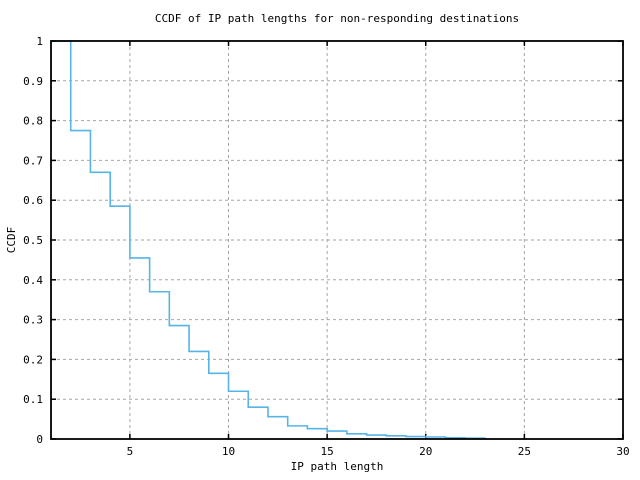  Describe the element at coordinates (33, 160) in the screenshot. I see `y-tick-label: 0.7` at that location.